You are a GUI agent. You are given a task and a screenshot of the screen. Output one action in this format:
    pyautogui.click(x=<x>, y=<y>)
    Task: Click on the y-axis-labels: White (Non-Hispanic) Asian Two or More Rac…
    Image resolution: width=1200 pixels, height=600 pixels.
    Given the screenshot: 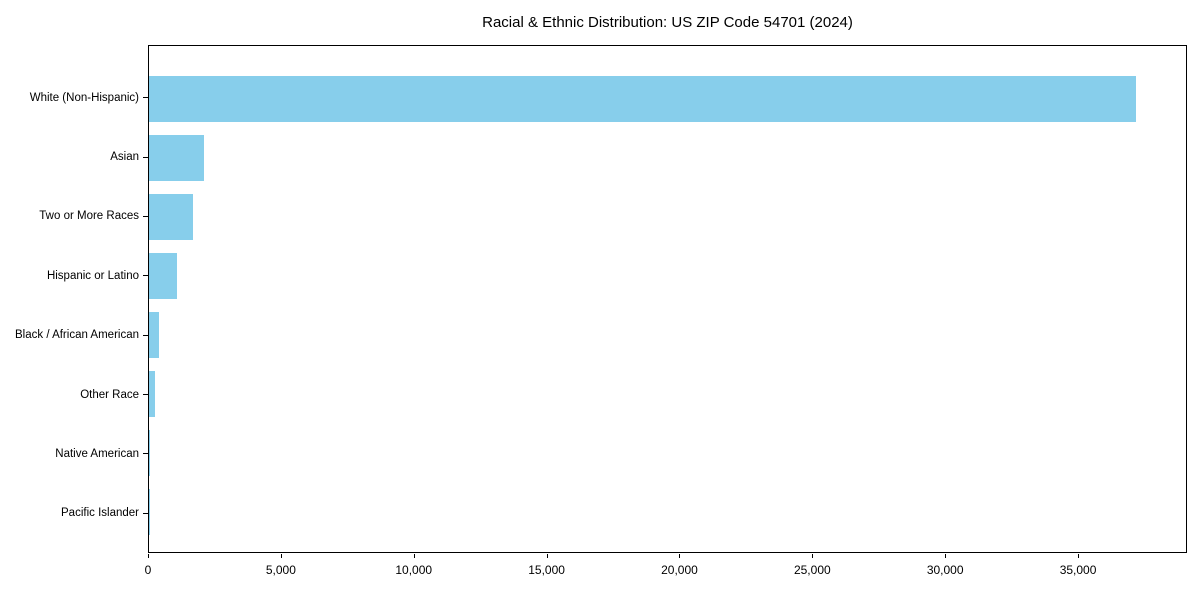 What is the action you would take?
    pyautogui.click(x=74, y=305)
    